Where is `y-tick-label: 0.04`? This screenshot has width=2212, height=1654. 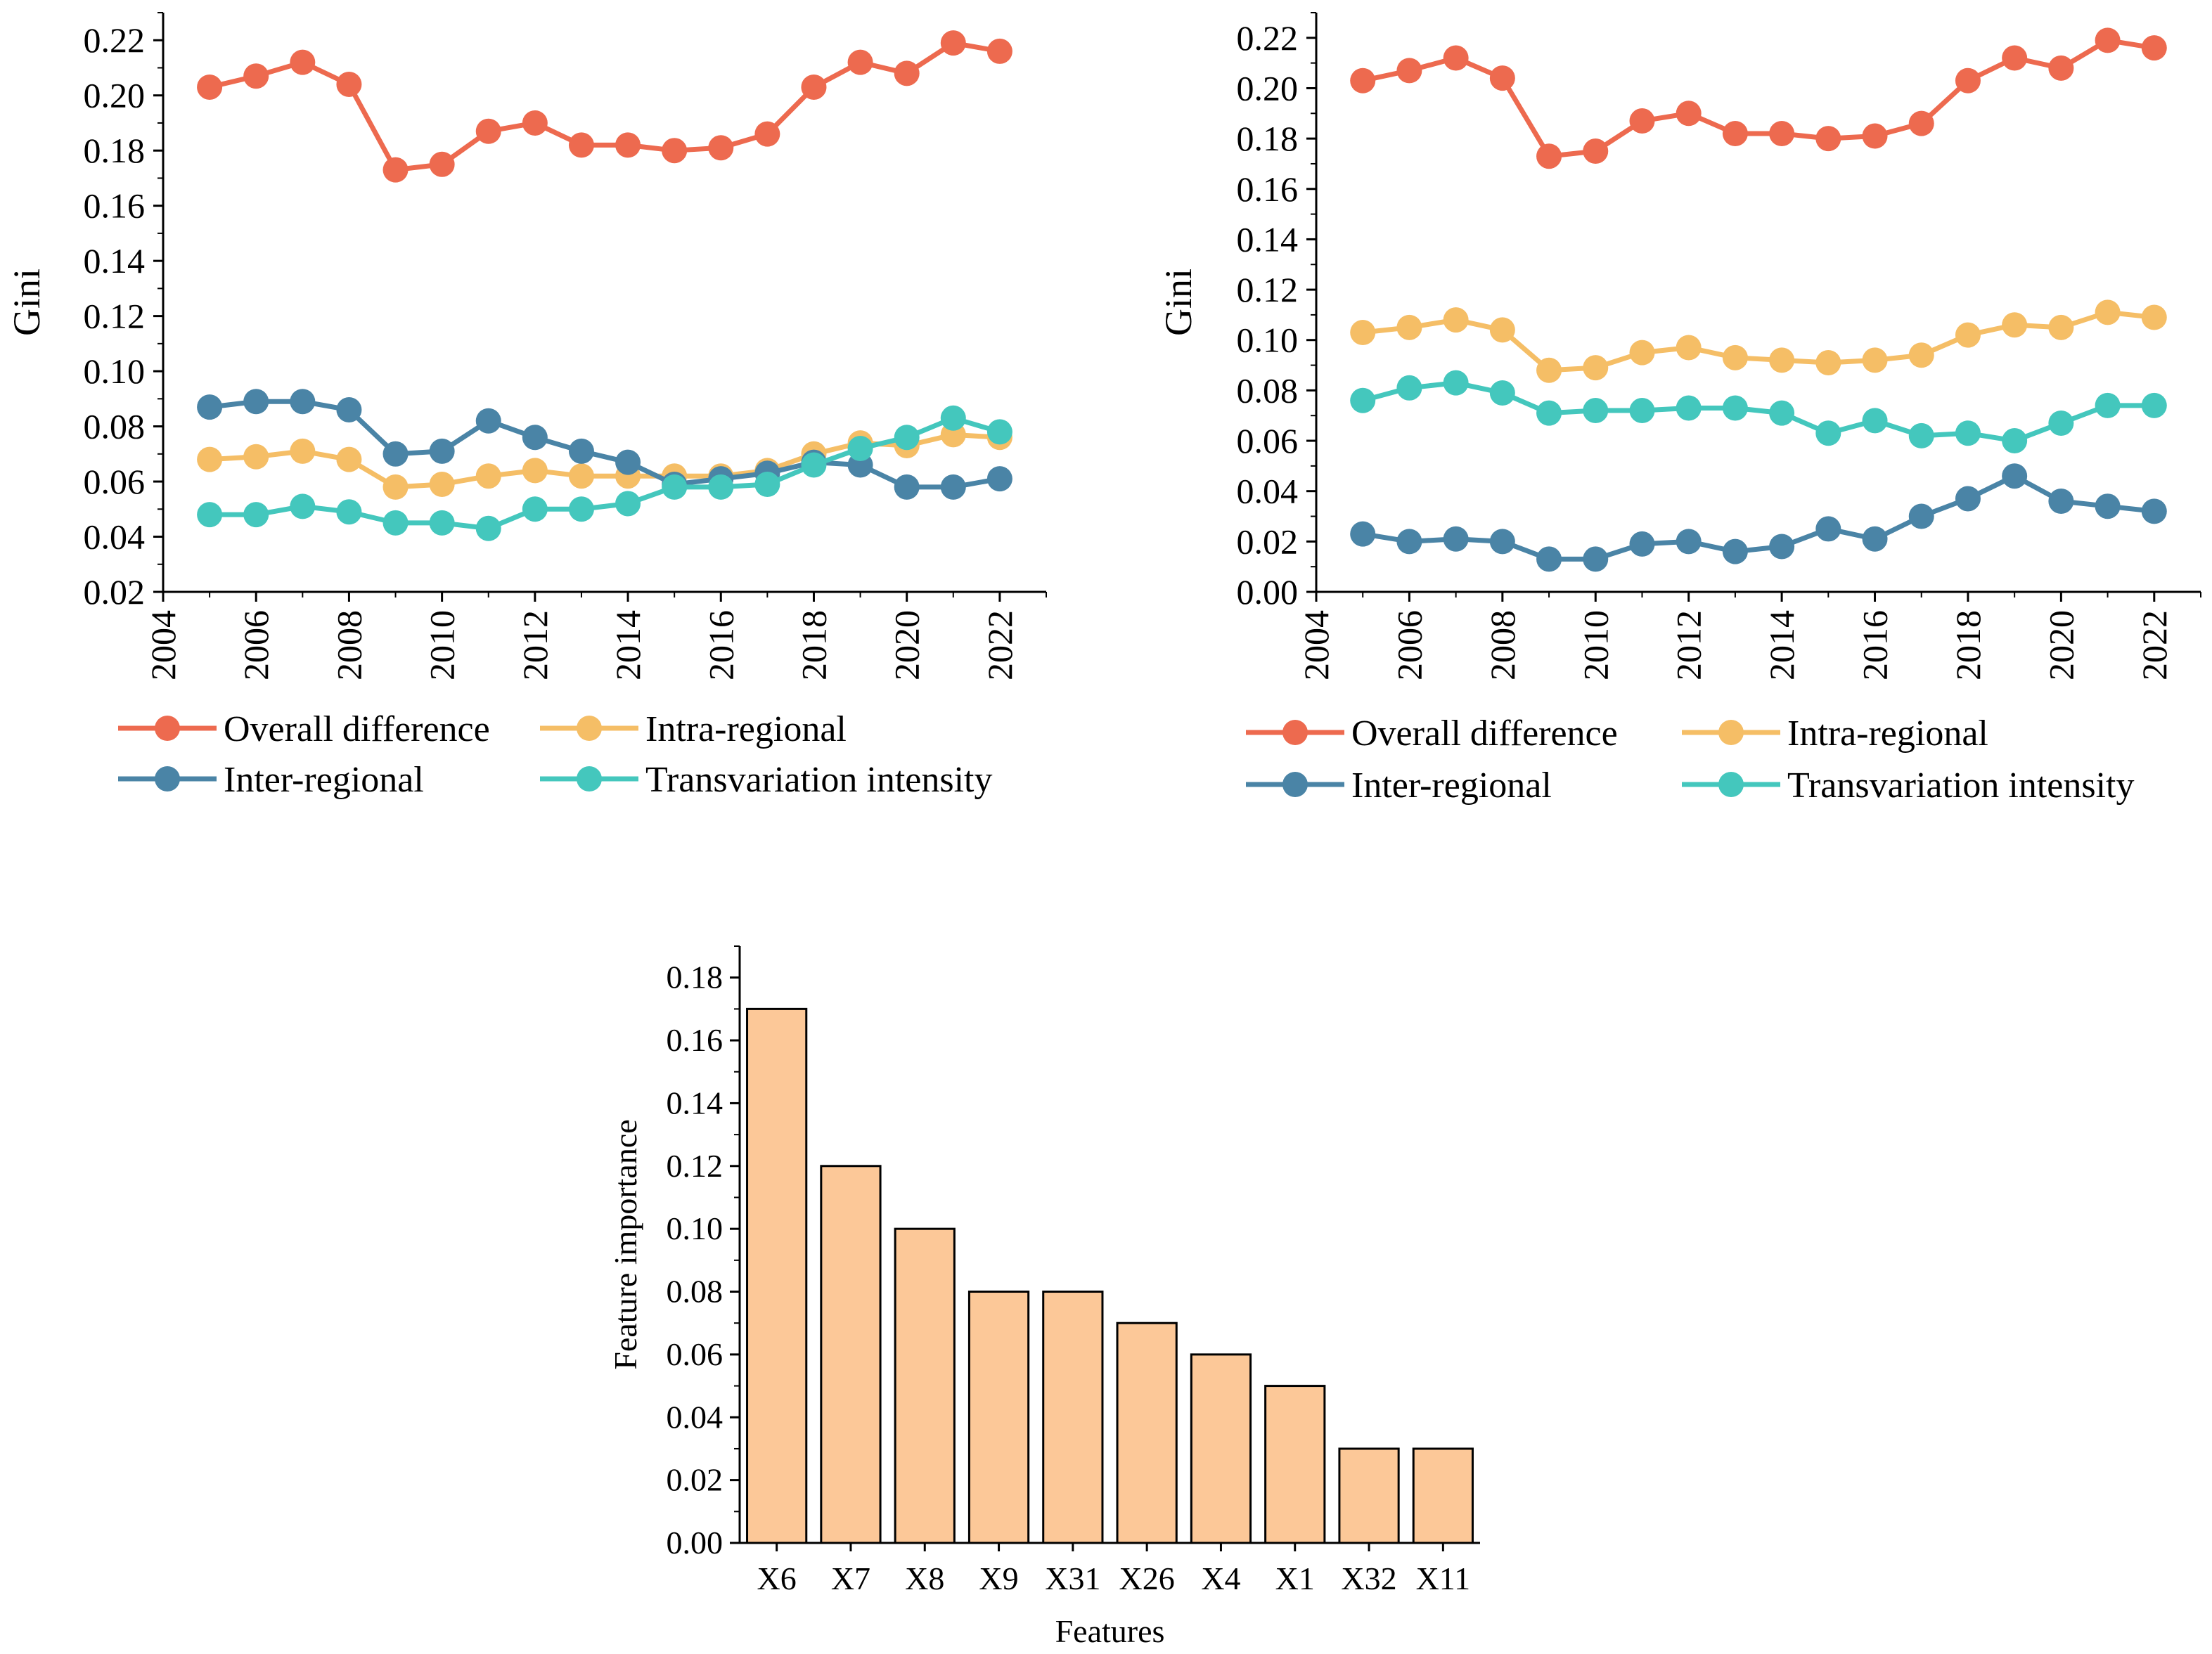 y-tick-label: 0.04 is located at coordinates (1268, 491).